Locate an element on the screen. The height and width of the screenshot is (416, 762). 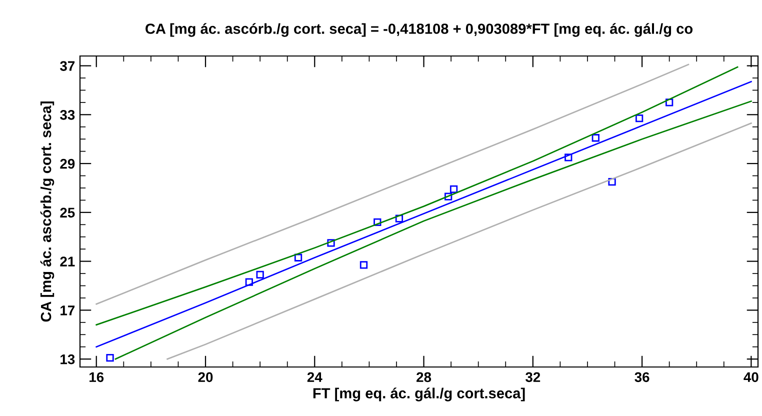
x-tick-label: 20 is located at coordinates (205, 377).